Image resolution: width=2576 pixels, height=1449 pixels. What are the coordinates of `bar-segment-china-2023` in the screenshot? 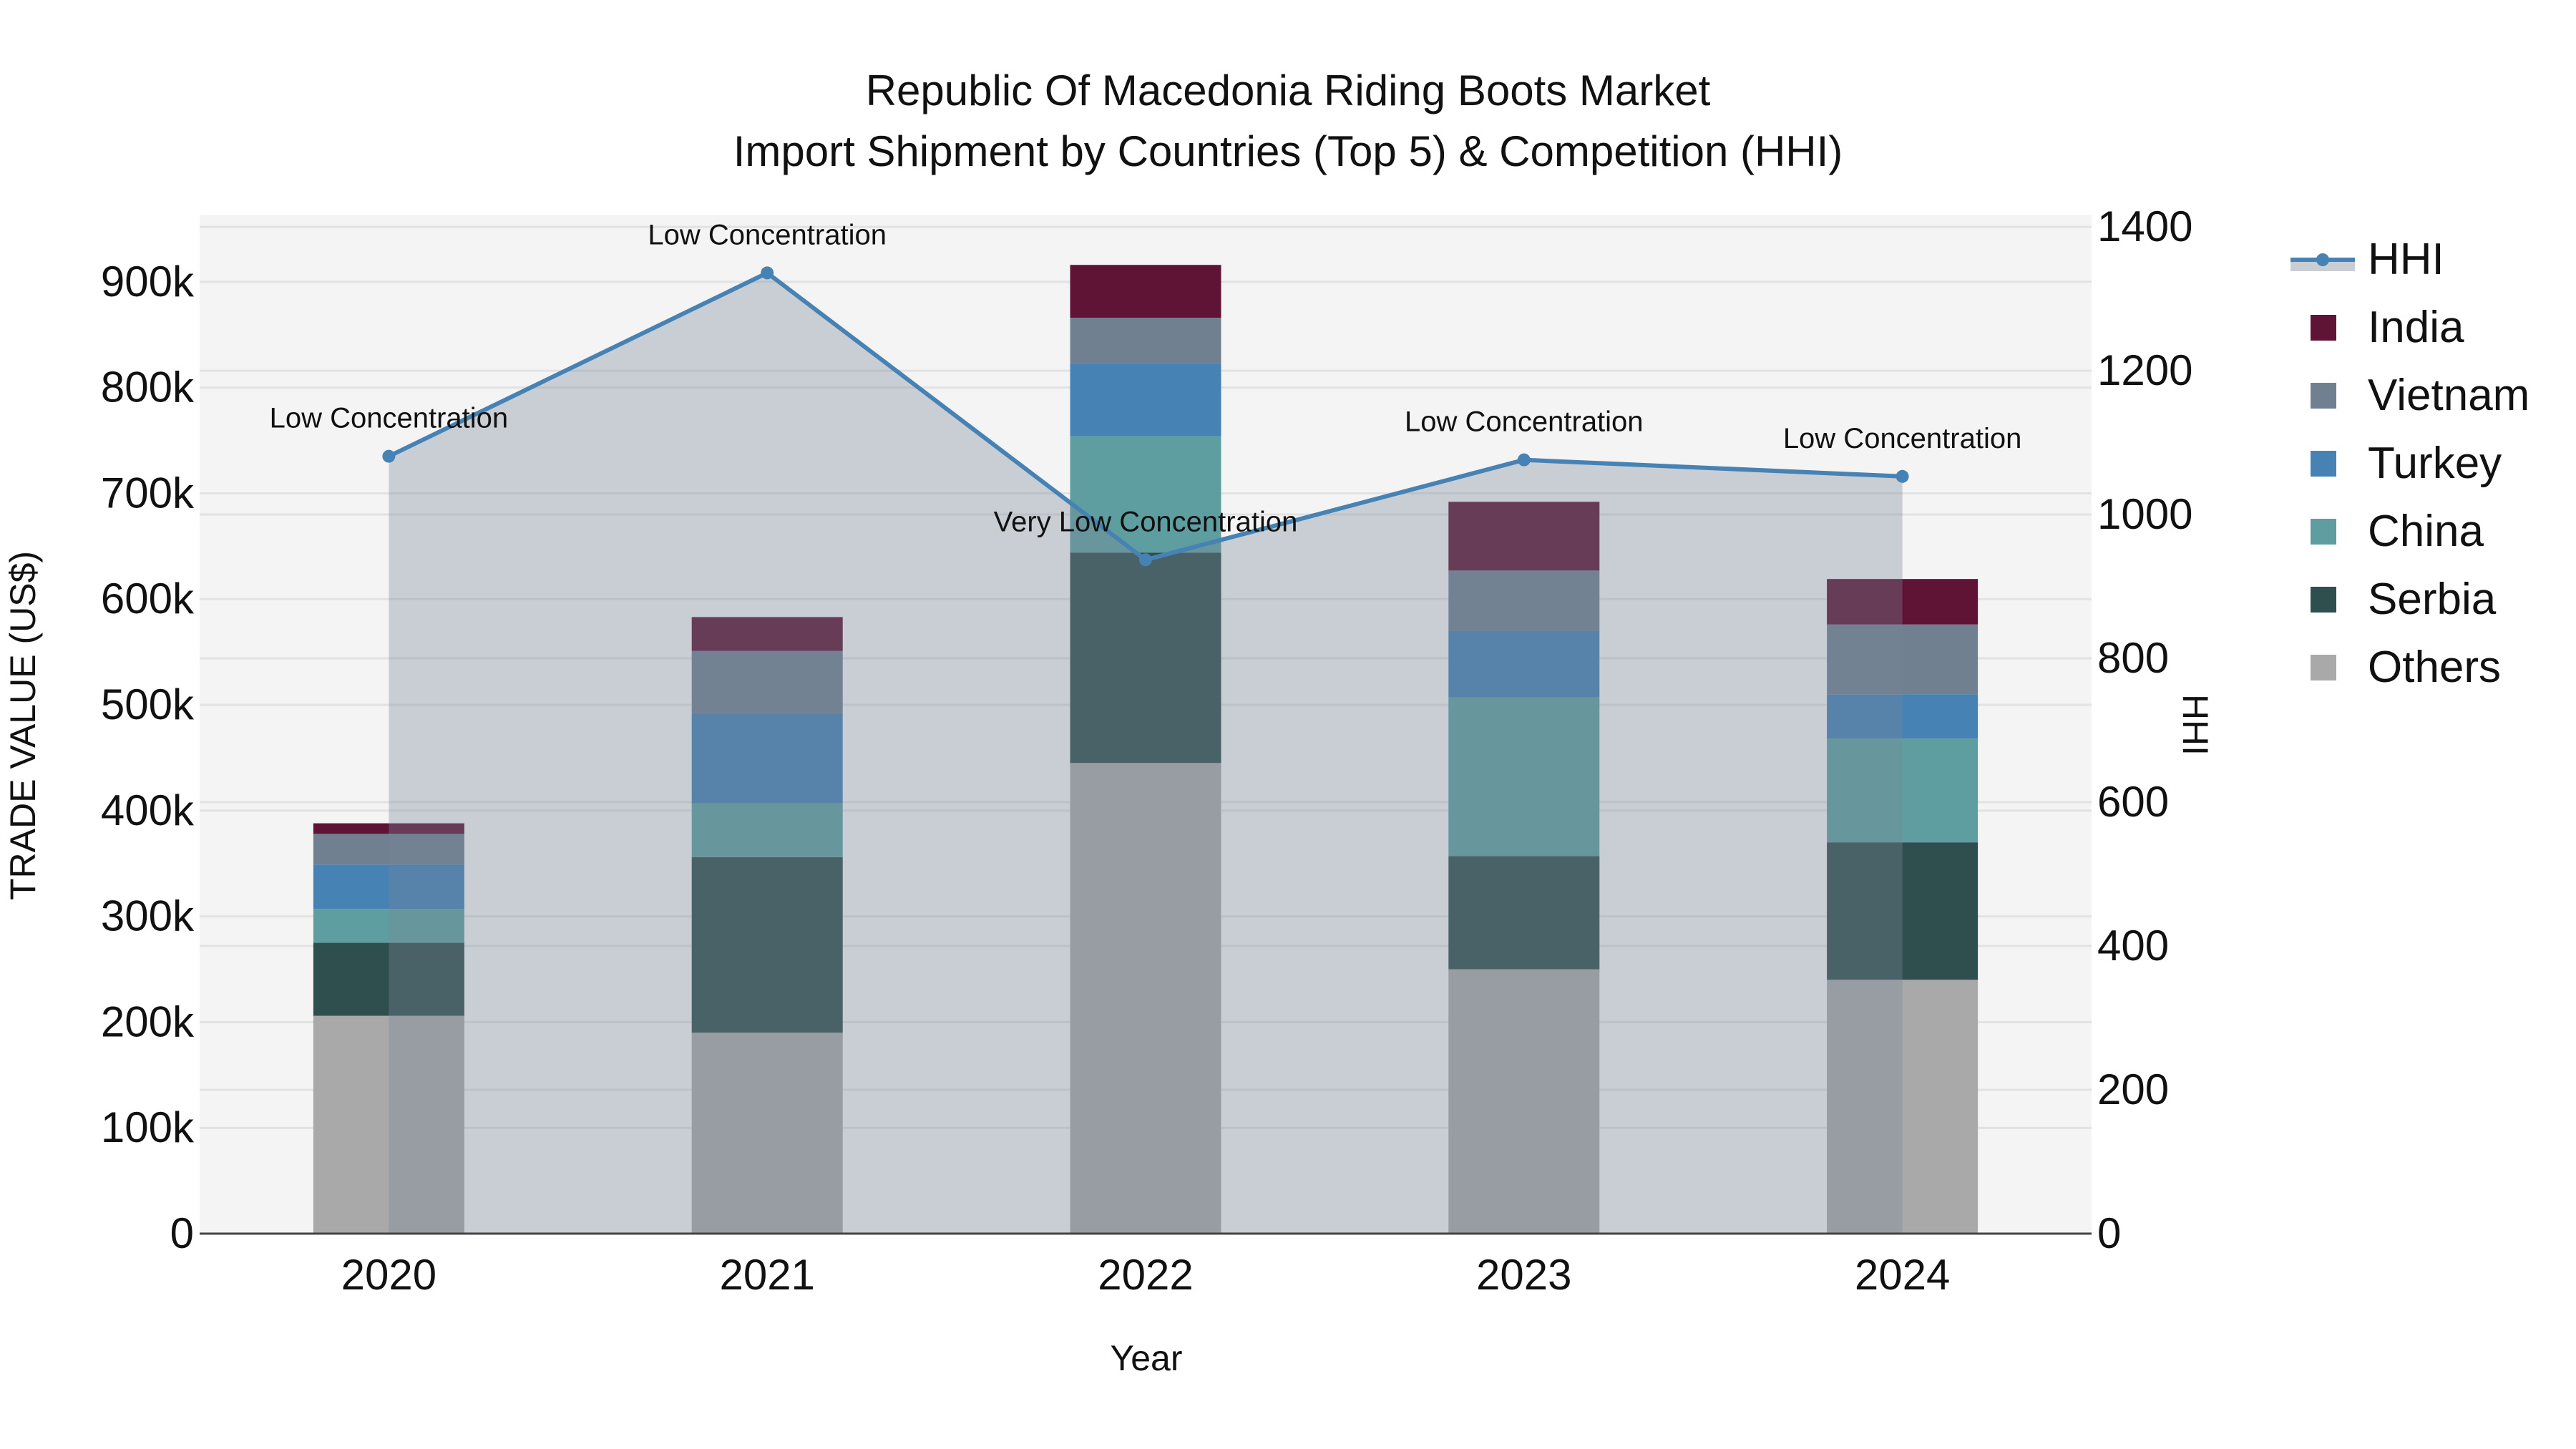 It's located at (1524, 777).